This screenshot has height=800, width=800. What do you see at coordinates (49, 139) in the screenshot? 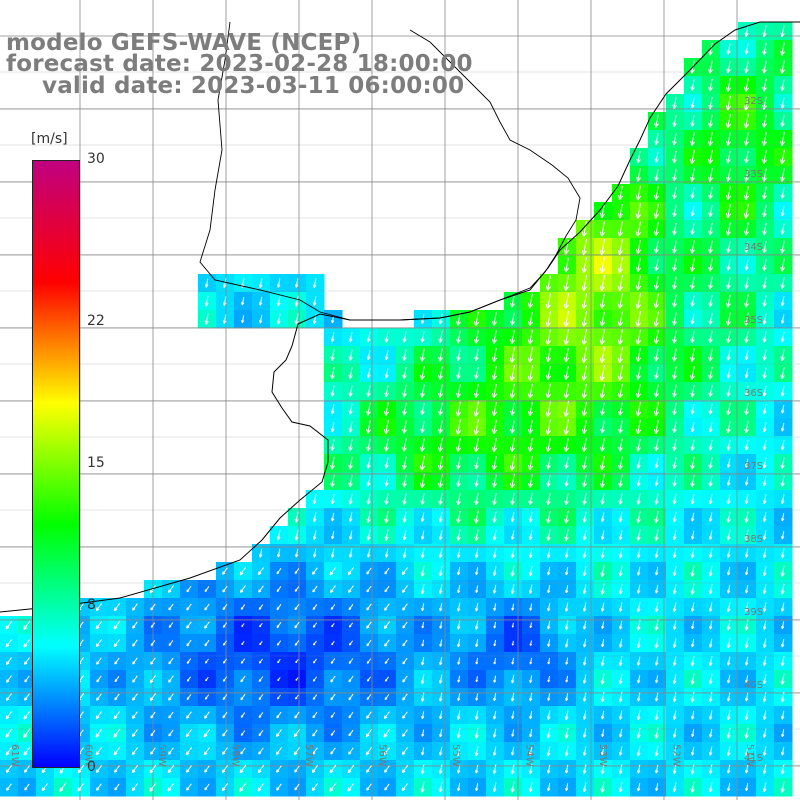
I see `colorbar-unit: [m/s]` at bounding box center [49, 139].